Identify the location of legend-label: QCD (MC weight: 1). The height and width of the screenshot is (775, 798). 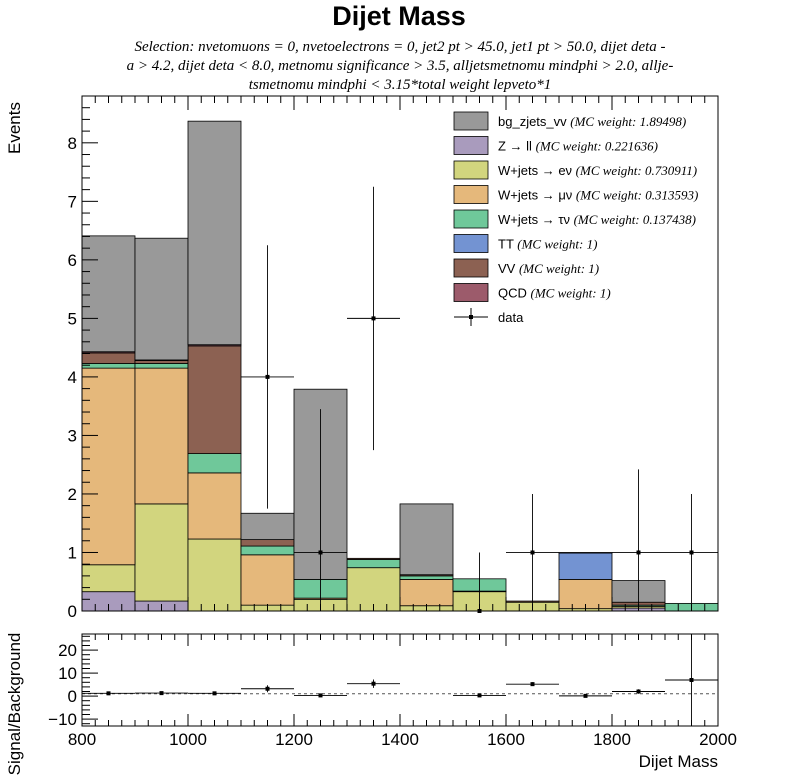
(554, 293).